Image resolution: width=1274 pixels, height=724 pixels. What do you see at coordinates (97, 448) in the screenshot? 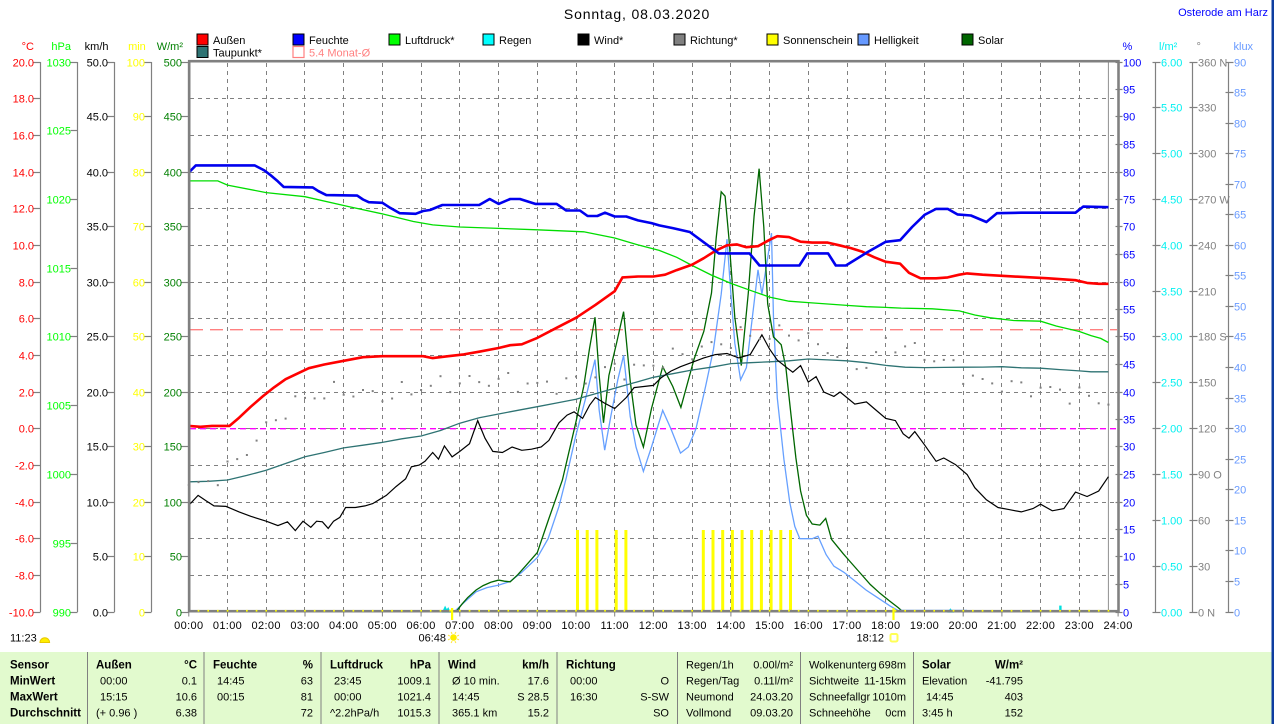
I see `svg-text: 15.0` at bounding box center [97, 448].